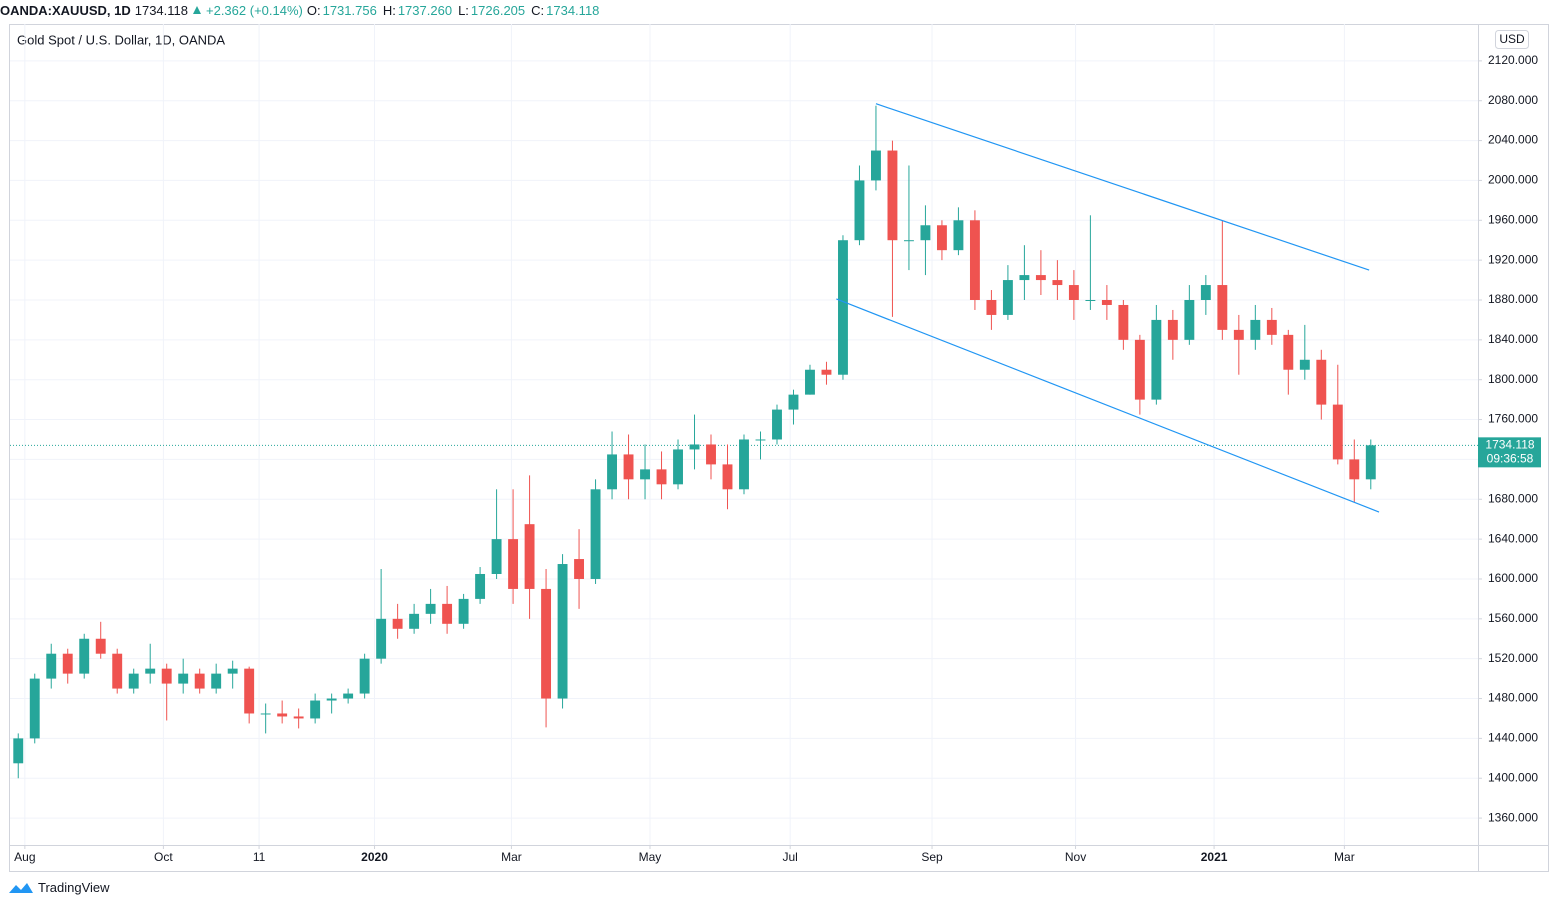  Describe the element at coordinates (1214, 857) in the screenshot. I see `x-tick-label: 2021` at that location.